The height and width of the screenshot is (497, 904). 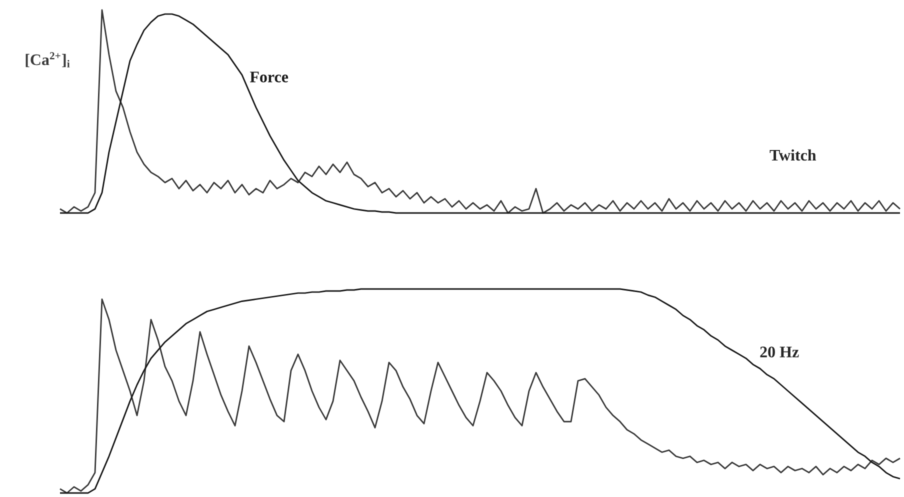 What do you see at coordinates (779, 352) in the screenshot?
I see `annotation: 20 Hz` at bounding box center [779, 352].